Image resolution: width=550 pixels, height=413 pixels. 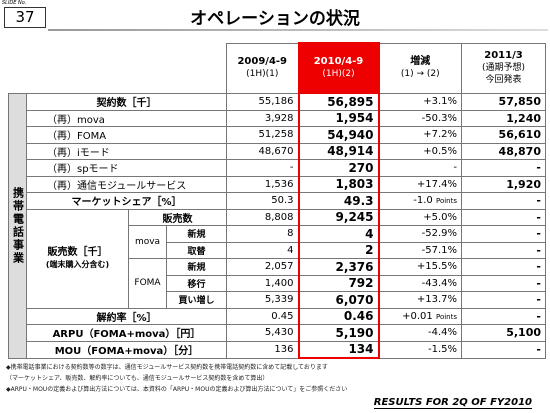 What do you see at coordinates (354, 118) in the screenshot?
I see `value: 1,954` at bounding box center [354, 118].